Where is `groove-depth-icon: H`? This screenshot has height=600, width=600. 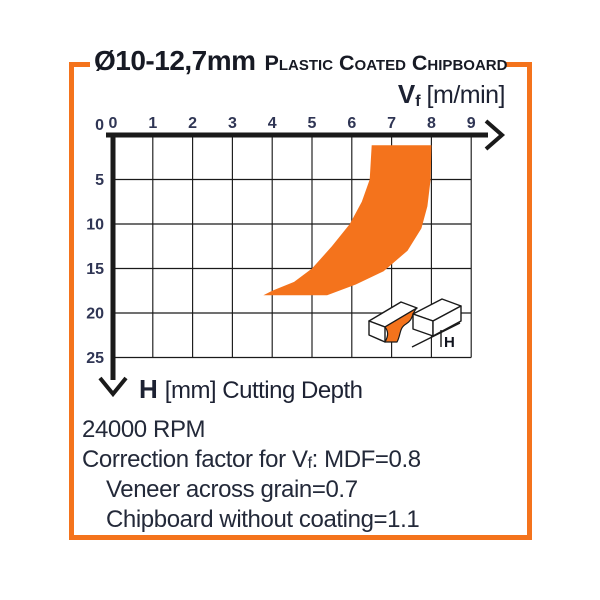
groove-depth-icon: H is located at coordinates (415, 324).